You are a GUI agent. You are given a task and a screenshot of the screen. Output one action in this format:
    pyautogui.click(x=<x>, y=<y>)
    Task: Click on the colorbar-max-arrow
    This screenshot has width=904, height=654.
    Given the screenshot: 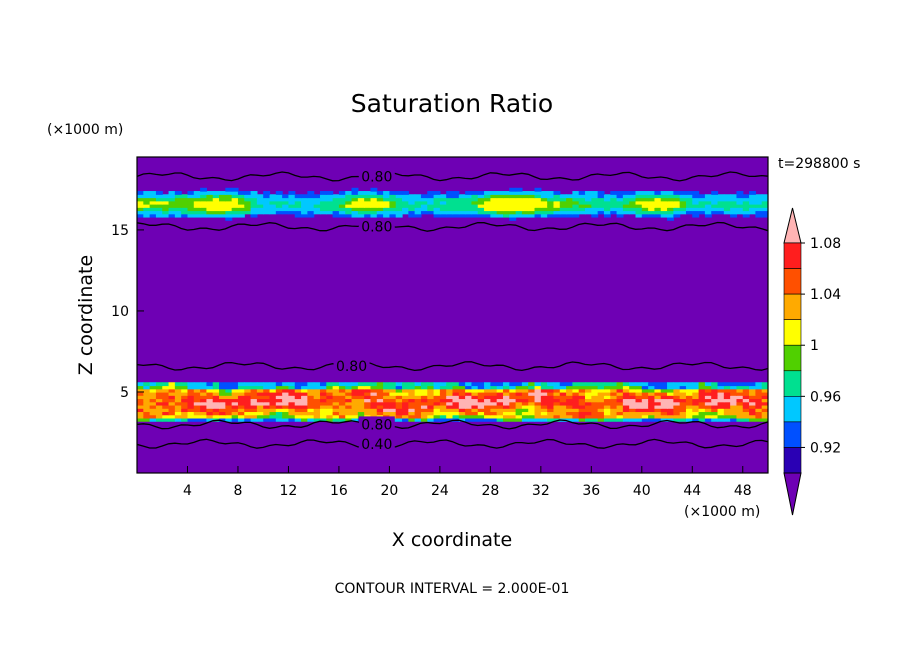 What is the action you would take?
    pyautogui.click(x=792, y=225)
    